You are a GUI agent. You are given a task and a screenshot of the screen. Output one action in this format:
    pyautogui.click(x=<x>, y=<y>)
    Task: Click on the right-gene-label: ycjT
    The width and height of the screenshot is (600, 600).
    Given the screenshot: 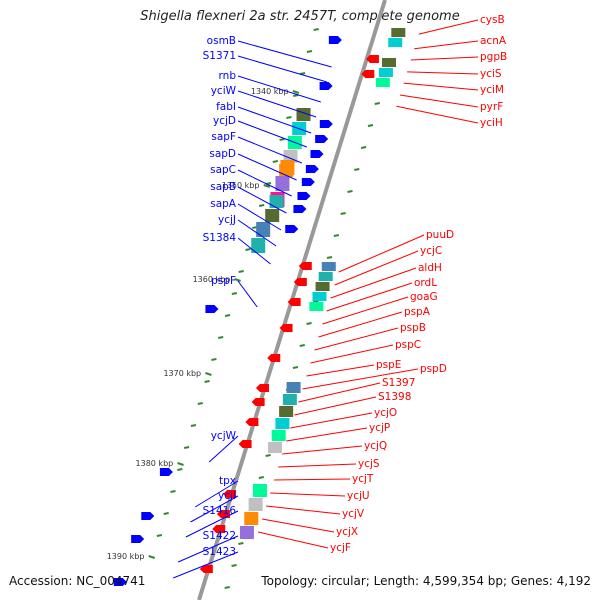 What is the action you would take?
    pyautogui.click(x=363, y=479)
    